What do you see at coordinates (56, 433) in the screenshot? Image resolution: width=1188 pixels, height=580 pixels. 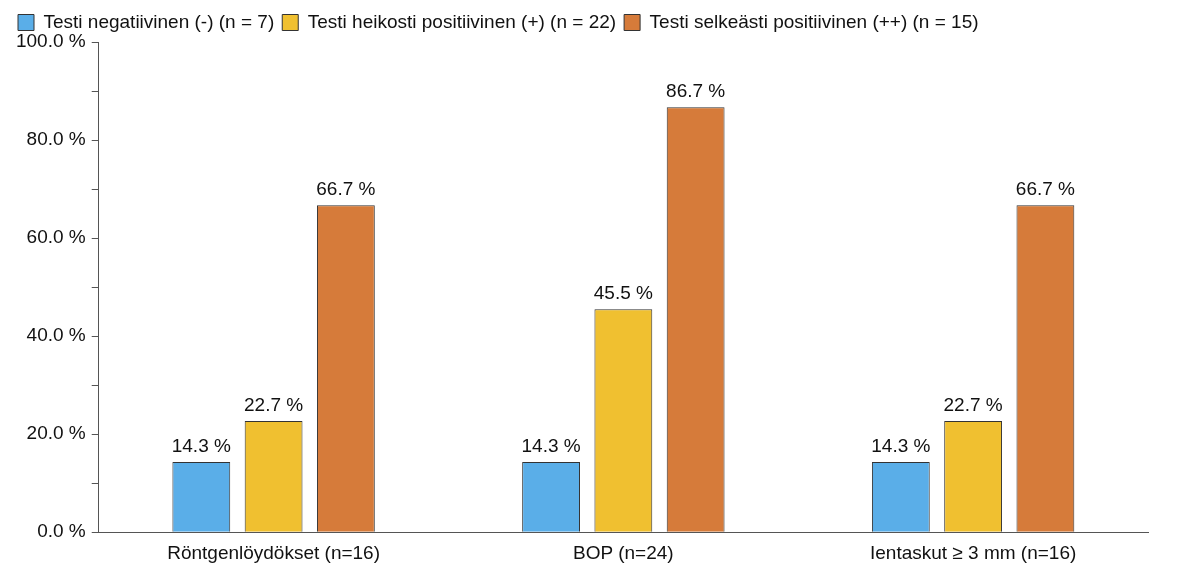 I see `y-tick-label: 20.0 %` at bounding box center [56, 433].